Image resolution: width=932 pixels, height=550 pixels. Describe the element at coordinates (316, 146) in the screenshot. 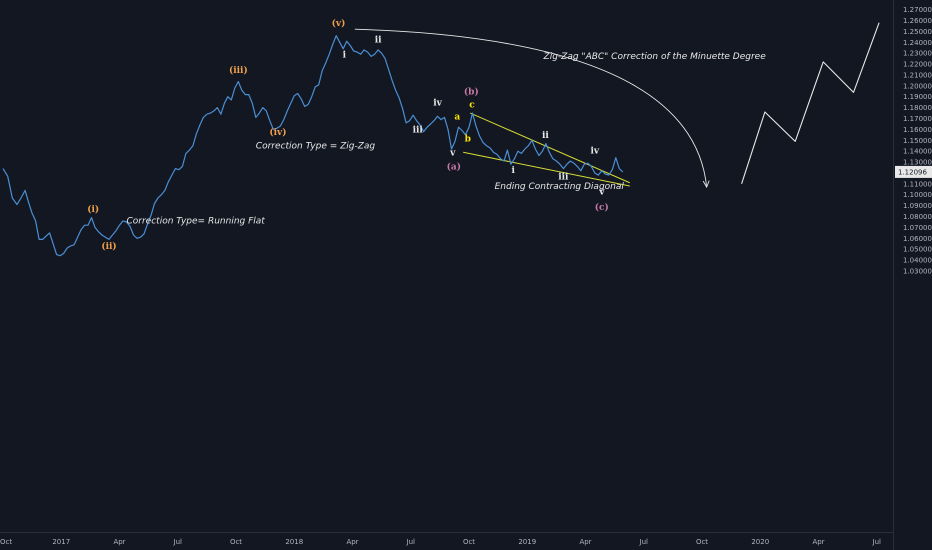

I see `chart-note: Correction Type = Zig-Zag` at that location.